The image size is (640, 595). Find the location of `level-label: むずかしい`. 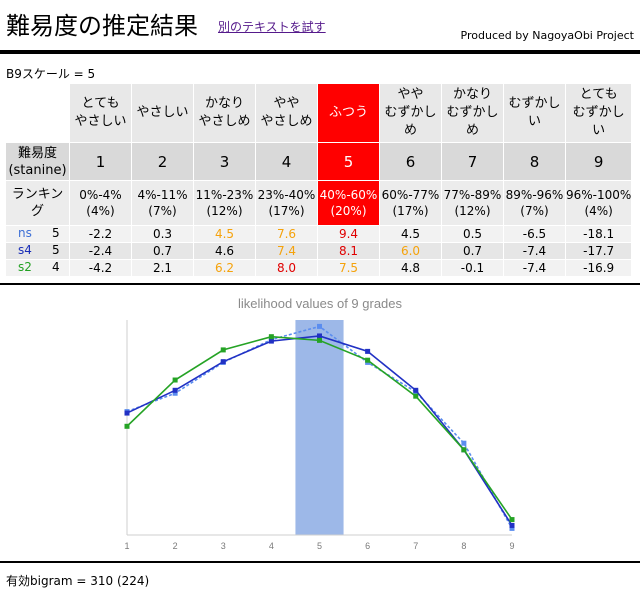

level-label: むずかしい is located at coordinates (535, 113).